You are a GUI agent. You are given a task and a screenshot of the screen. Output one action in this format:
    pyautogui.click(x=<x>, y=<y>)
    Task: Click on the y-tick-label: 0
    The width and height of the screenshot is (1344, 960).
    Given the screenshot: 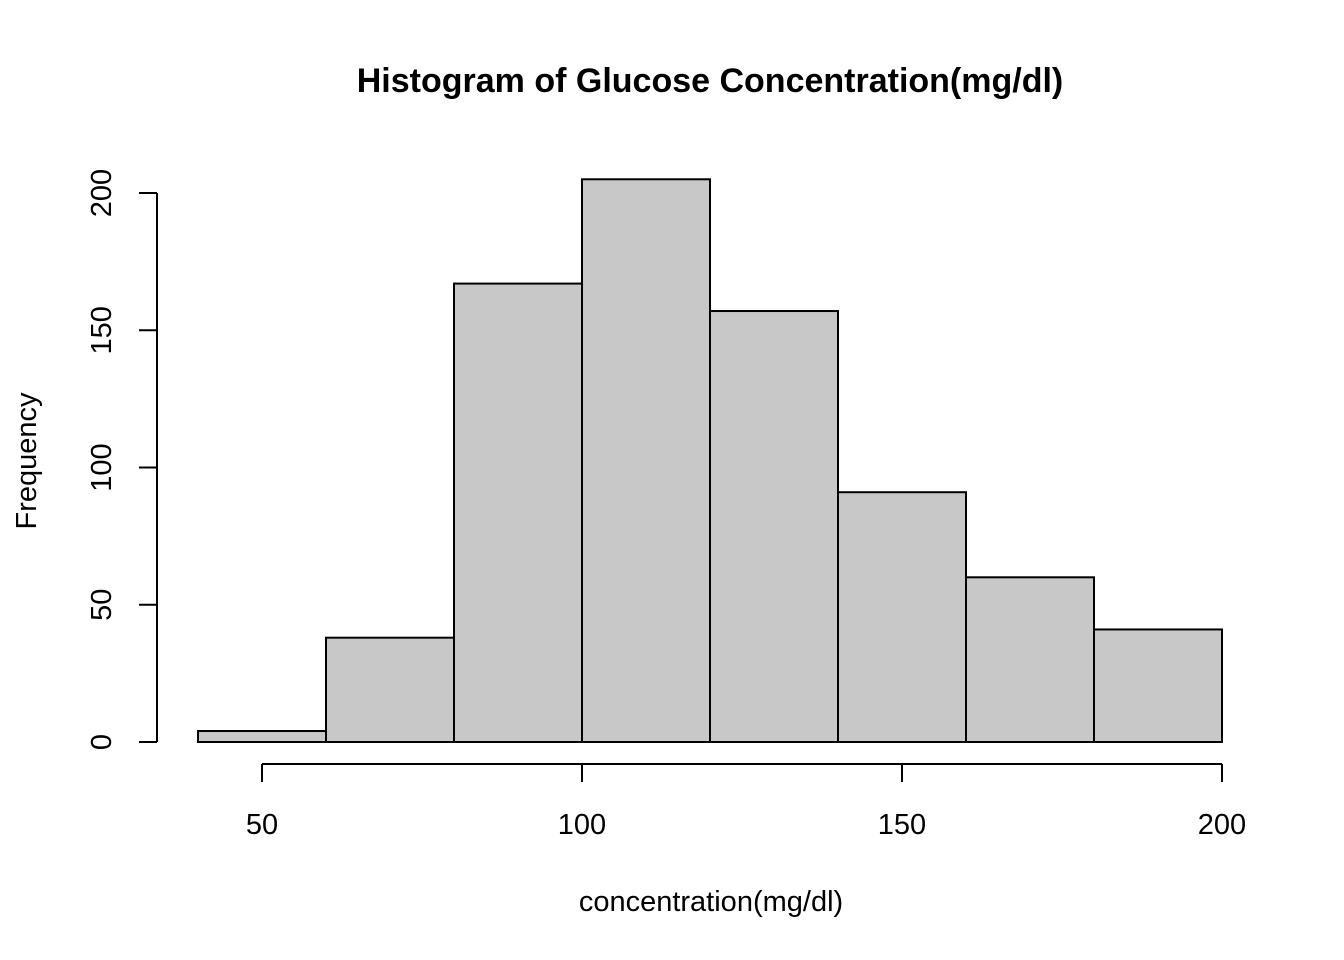 What is the action you would take?
    pyautogui.click(x=102, y=742)
    